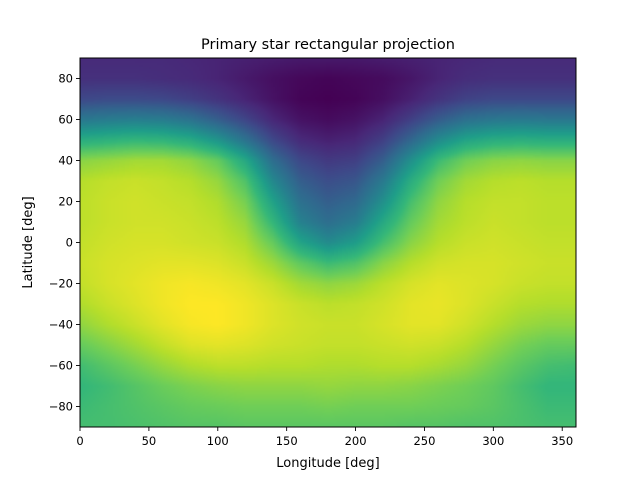 The height and width of the screenshot is (480, 640). Describe the element at coordinates (65, 79) in the screenshot. I see `y-tick-label: 80` at that location.